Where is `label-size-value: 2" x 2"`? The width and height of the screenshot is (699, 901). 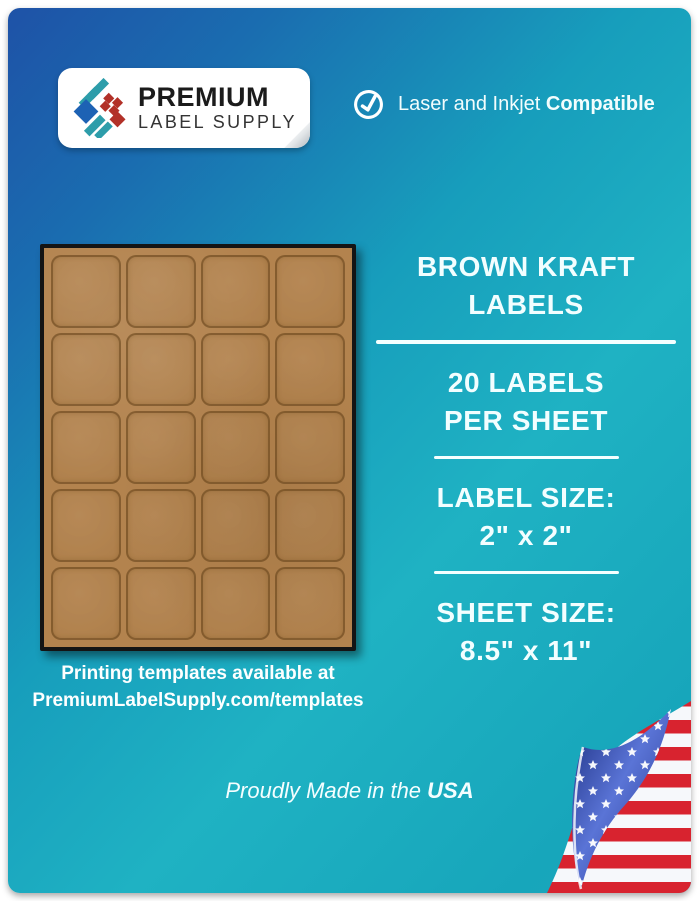 label-size-value: 2" x 2" is located at coordinates (526, 535).